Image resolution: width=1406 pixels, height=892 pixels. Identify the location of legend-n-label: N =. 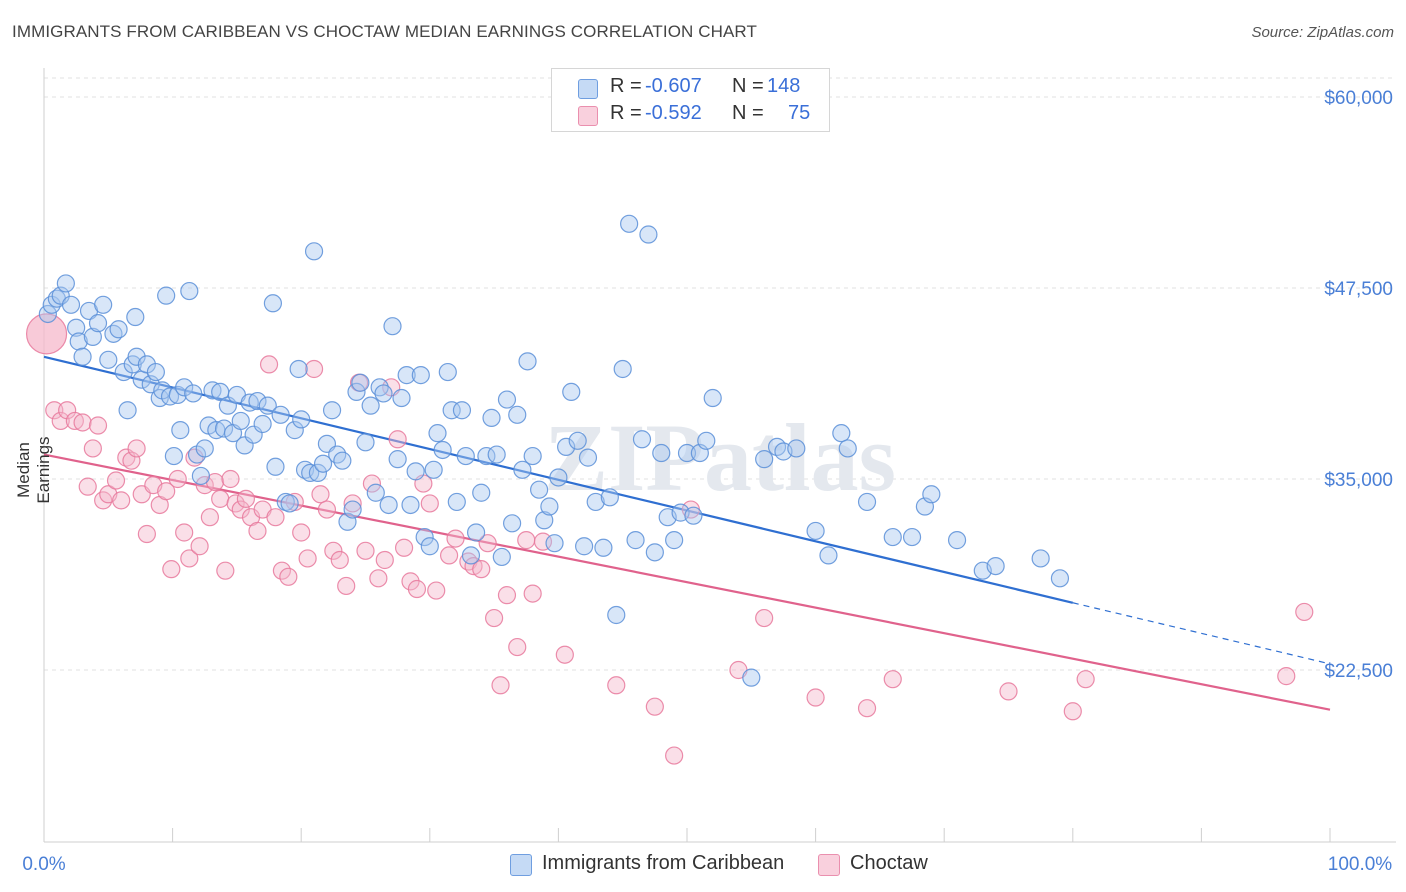
(748, 113).